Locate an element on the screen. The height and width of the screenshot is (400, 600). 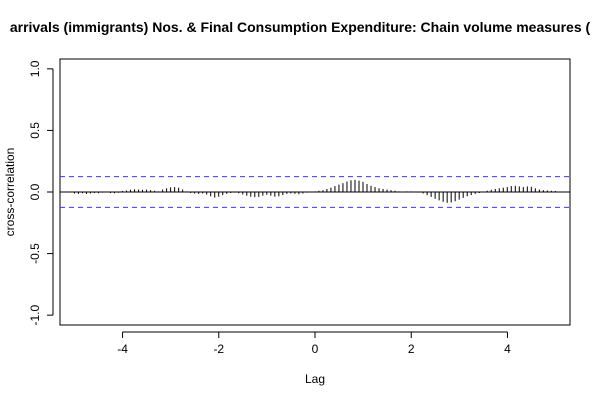
ccf-bars is located at coordinates (314, 191).